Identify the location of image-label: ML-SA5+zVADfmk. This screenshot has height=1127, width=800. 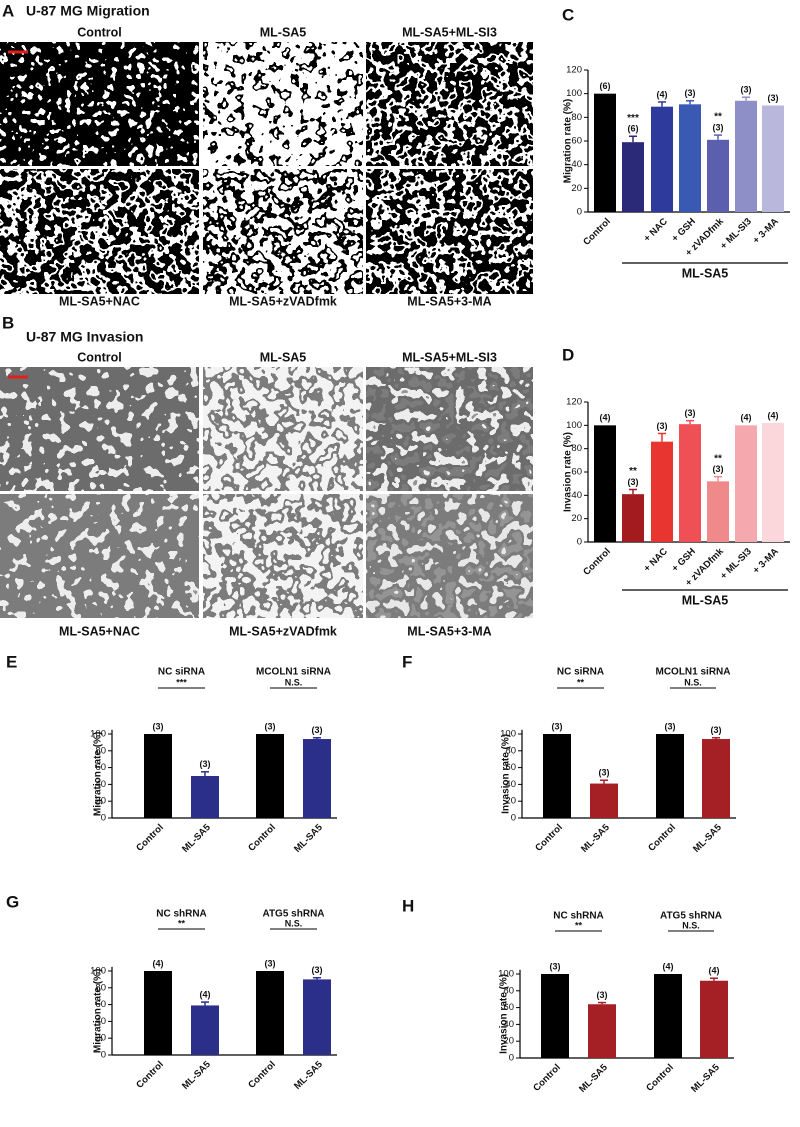
(283, 631).